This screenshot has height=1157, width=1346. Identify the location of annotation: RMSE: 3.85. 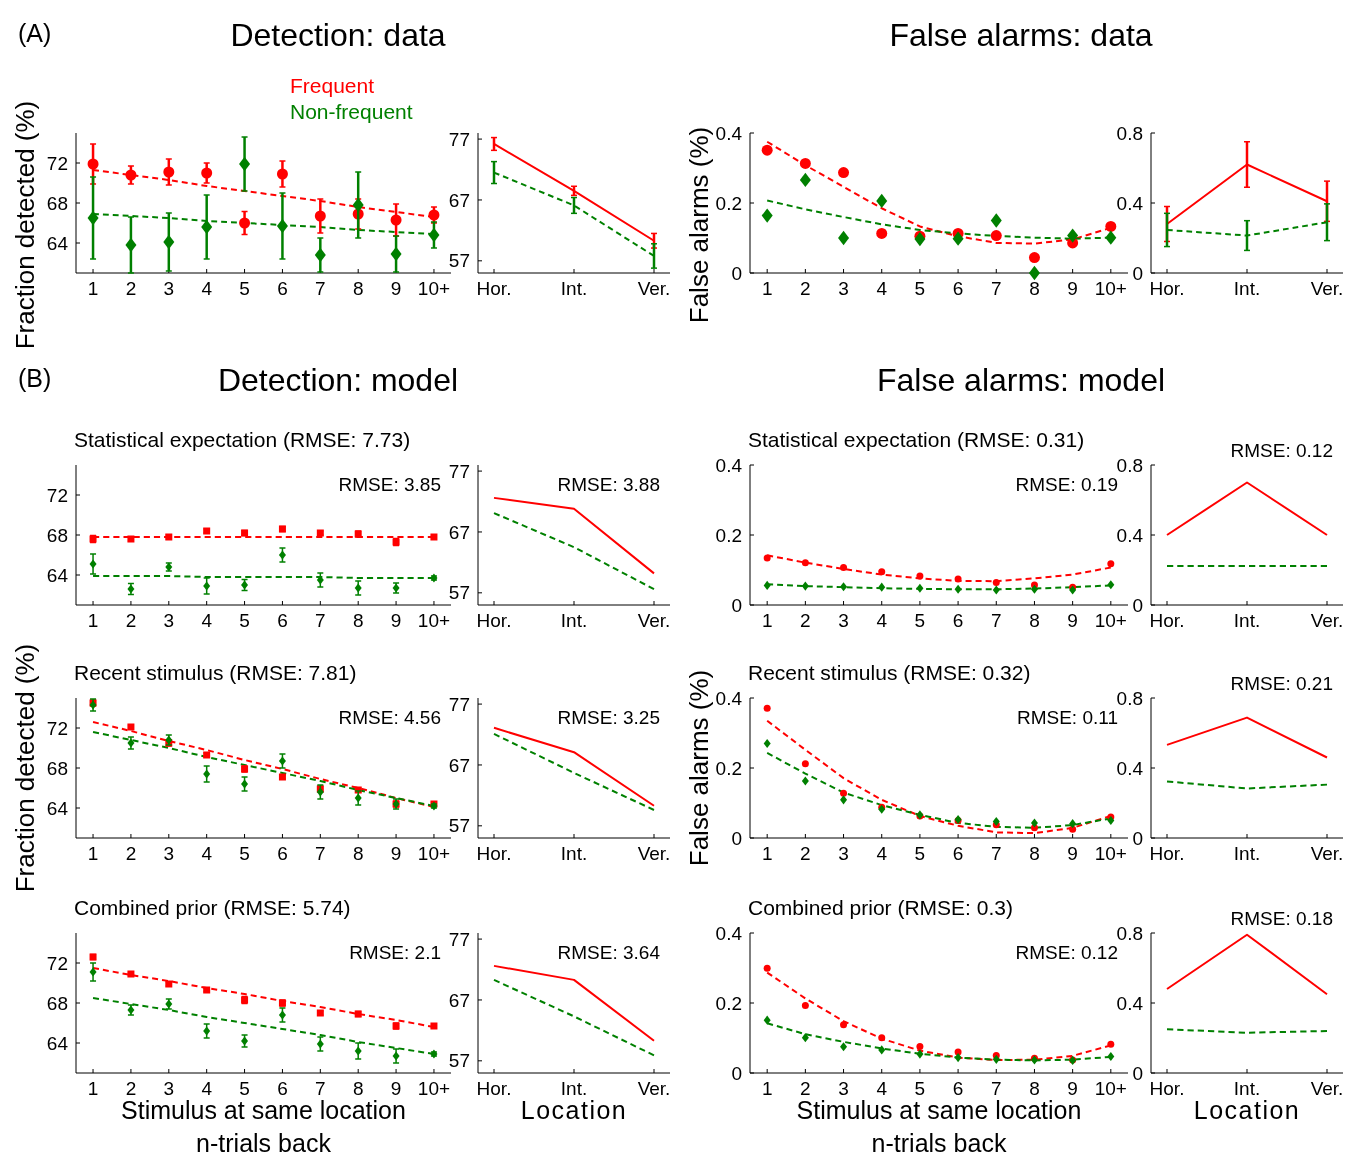
(389, 484).